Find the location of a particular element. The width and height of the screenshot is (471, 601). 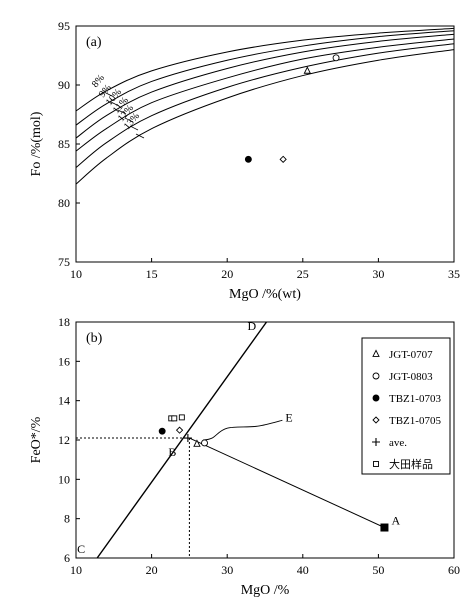

panel-b-y-axis-label: FeO*/% is located at coordinates (36, 439).